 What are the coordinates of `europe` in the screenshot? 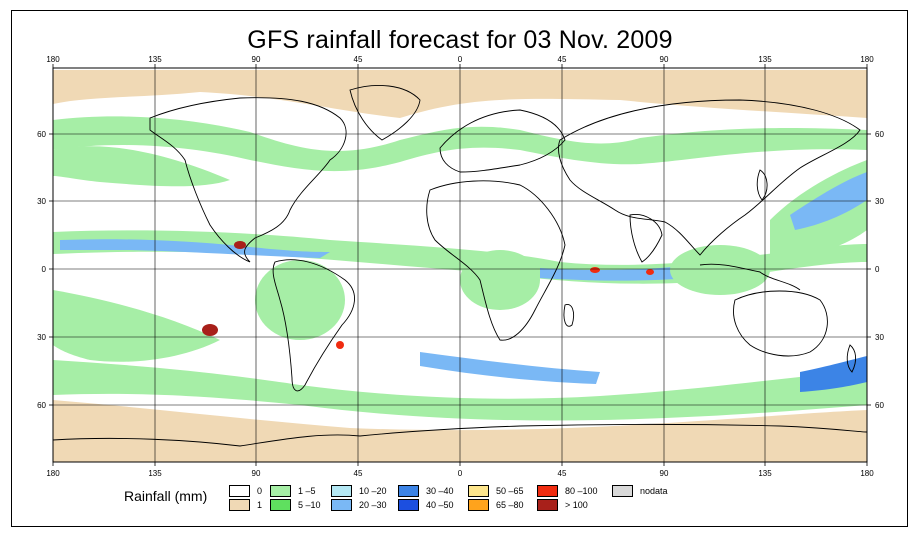 It's located at (502, 141).